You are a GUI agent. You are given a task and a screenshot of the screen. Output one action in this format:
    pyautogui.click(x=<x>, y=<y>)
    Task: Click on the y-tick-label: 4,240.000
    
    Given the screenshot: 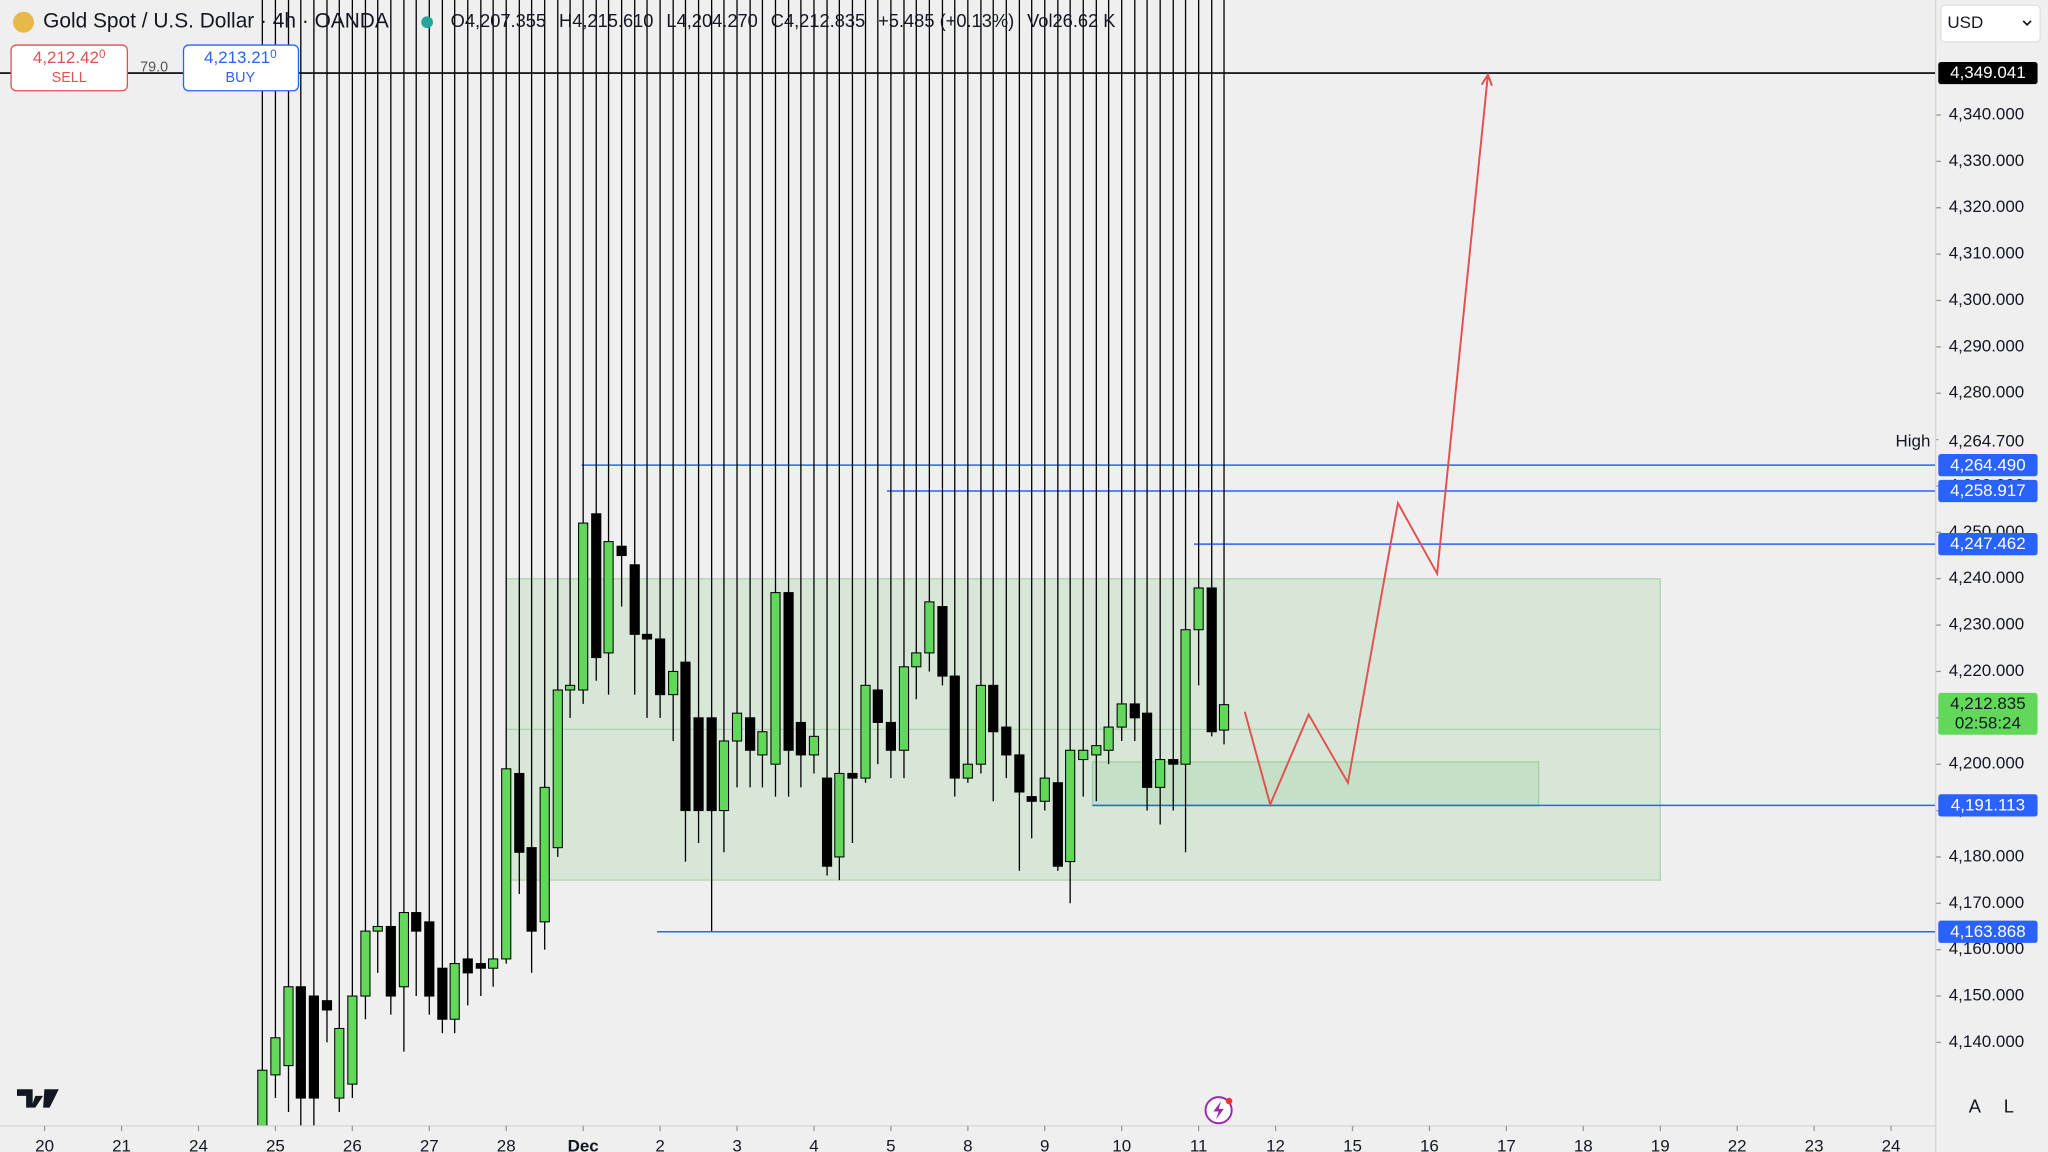 What is the action you would take?
    pyautogui.click(x=1987, y=577)
    